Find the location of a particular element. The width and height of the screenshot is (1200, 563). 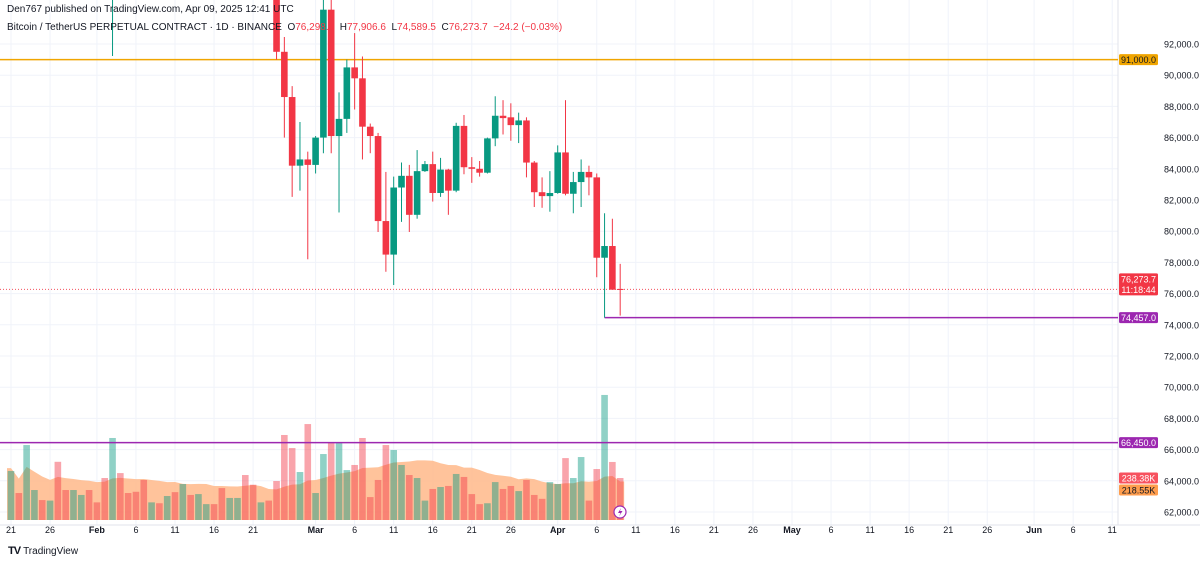

volume-badge-bg is located at coordinates (1138, 478).